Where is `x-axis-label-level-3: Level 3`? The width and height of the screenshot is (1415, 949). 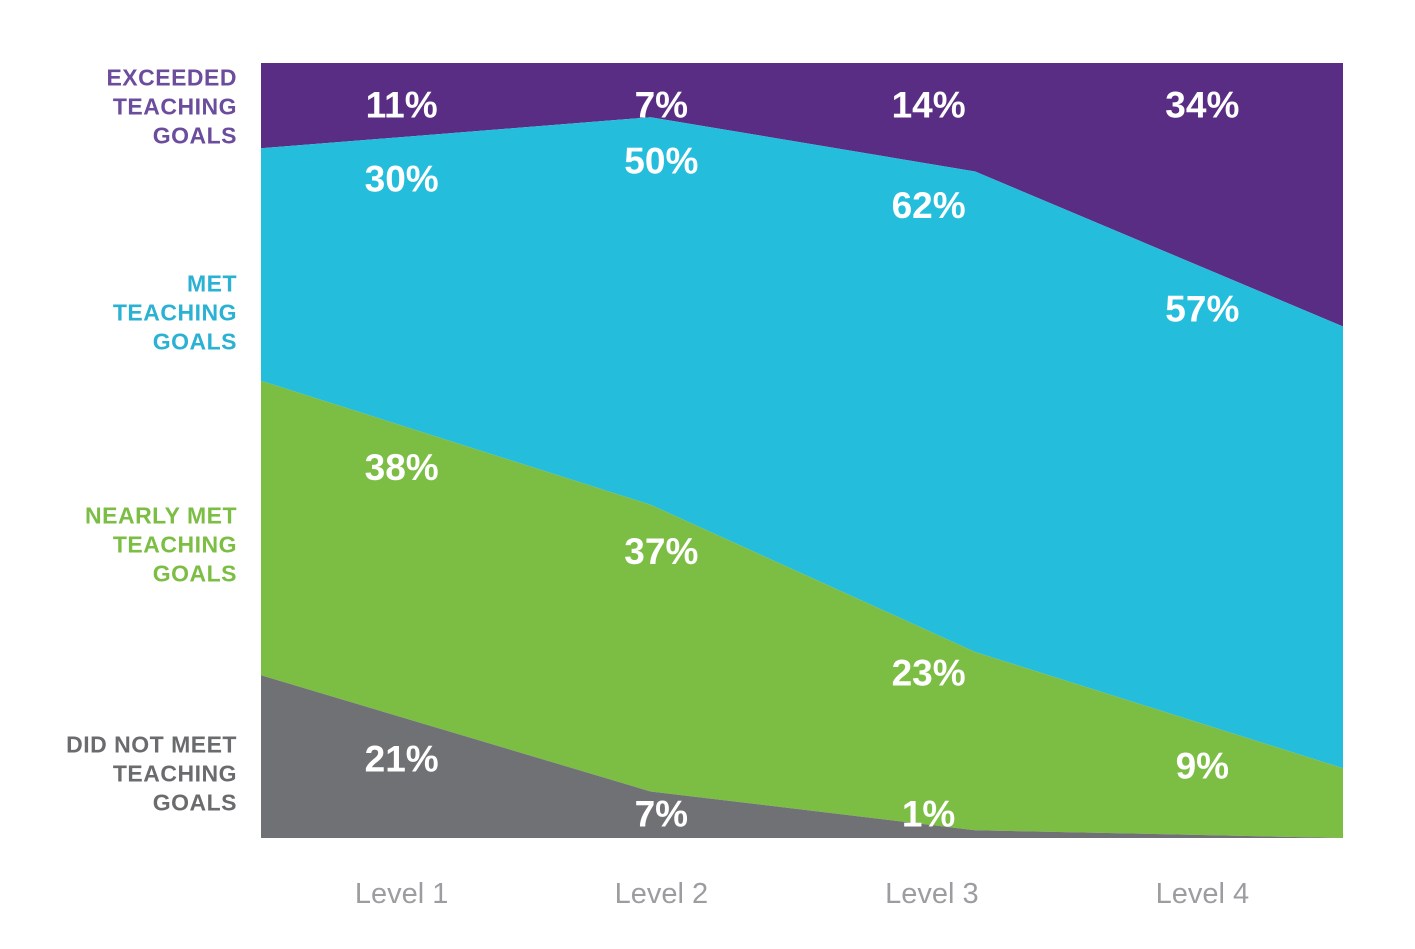
x-axis-label-level-3: Level 3 is located at coordinates (932, 894).